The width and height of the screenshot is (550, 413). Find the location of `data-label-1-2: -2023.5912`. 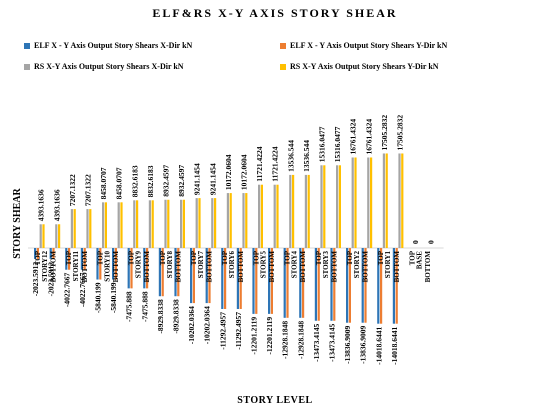

data-label-1-2: -2023.5912 is located at coordinates (51, 279).